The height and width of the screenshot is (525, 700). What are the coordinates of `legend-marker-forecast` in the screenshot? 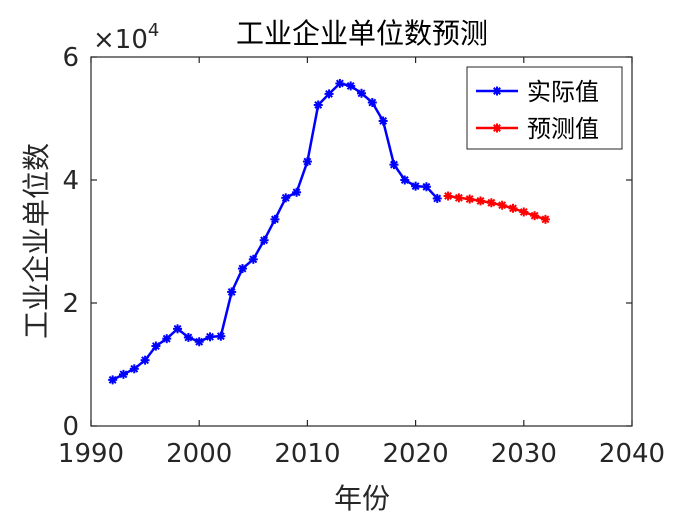 It's located at (497, 128).